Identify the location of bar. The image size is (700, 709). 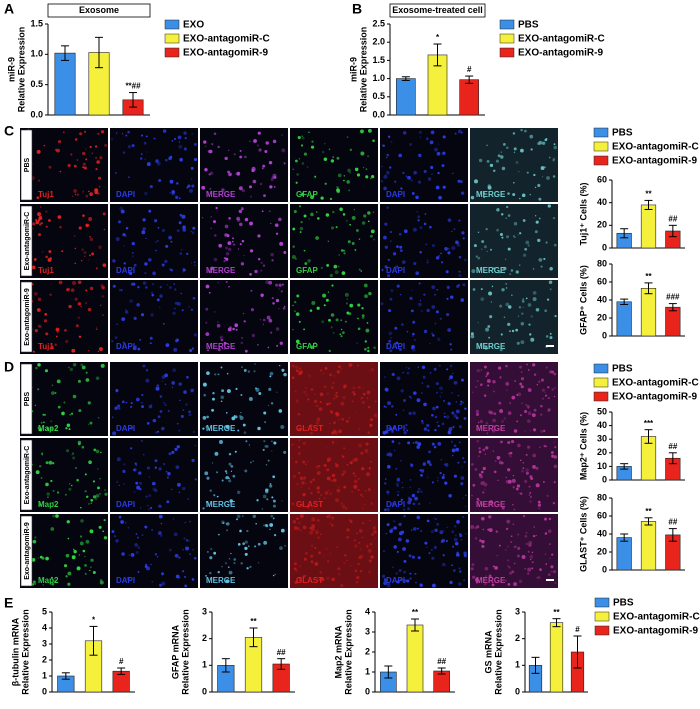
(673, 321).